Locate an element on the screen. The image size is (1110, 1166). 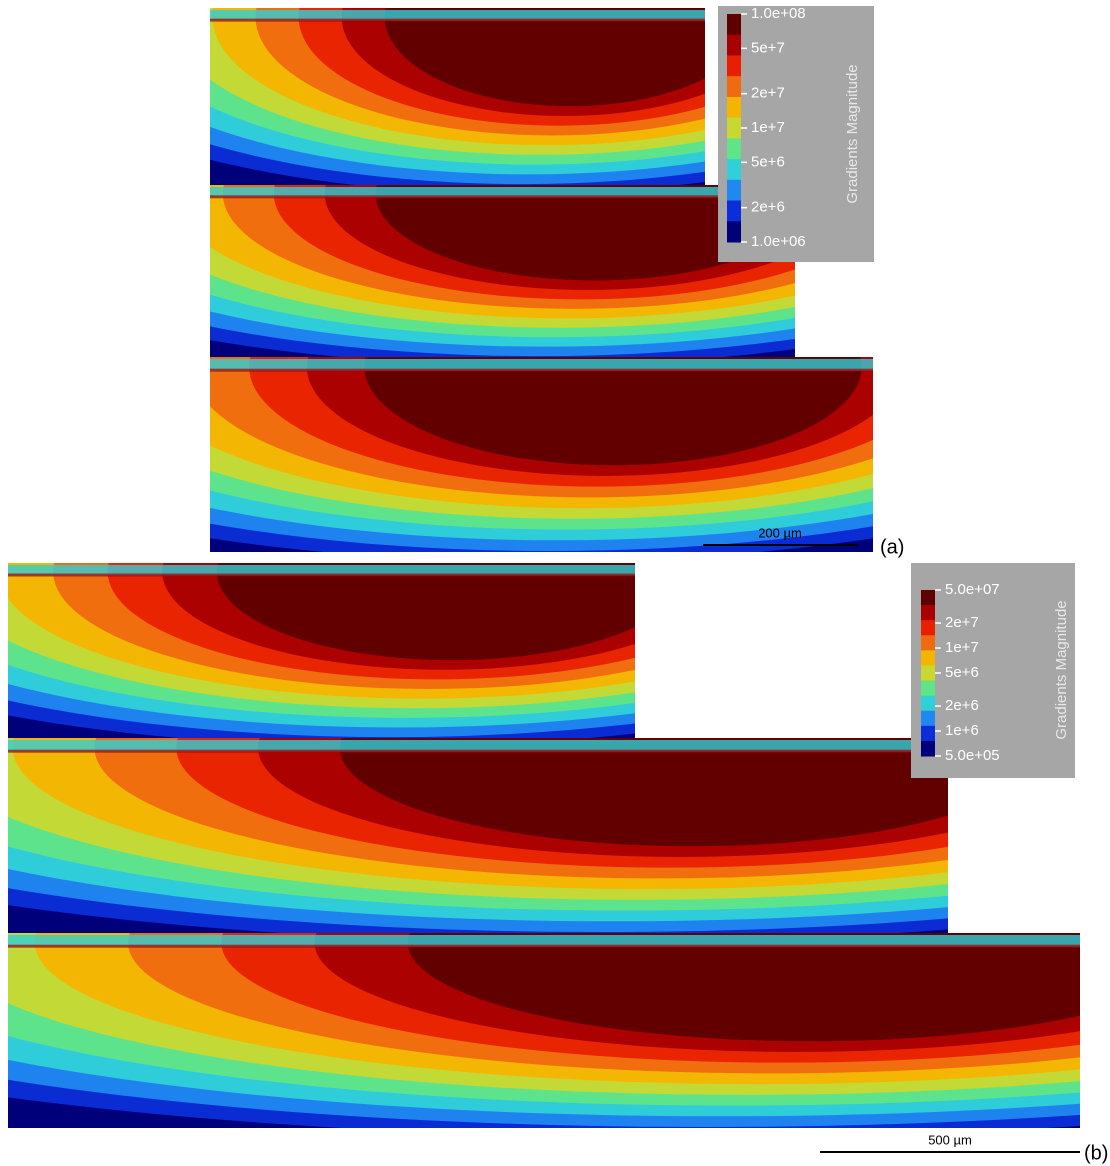
scale-bar-label: 500 µm is located at coordinates (950, 1139).